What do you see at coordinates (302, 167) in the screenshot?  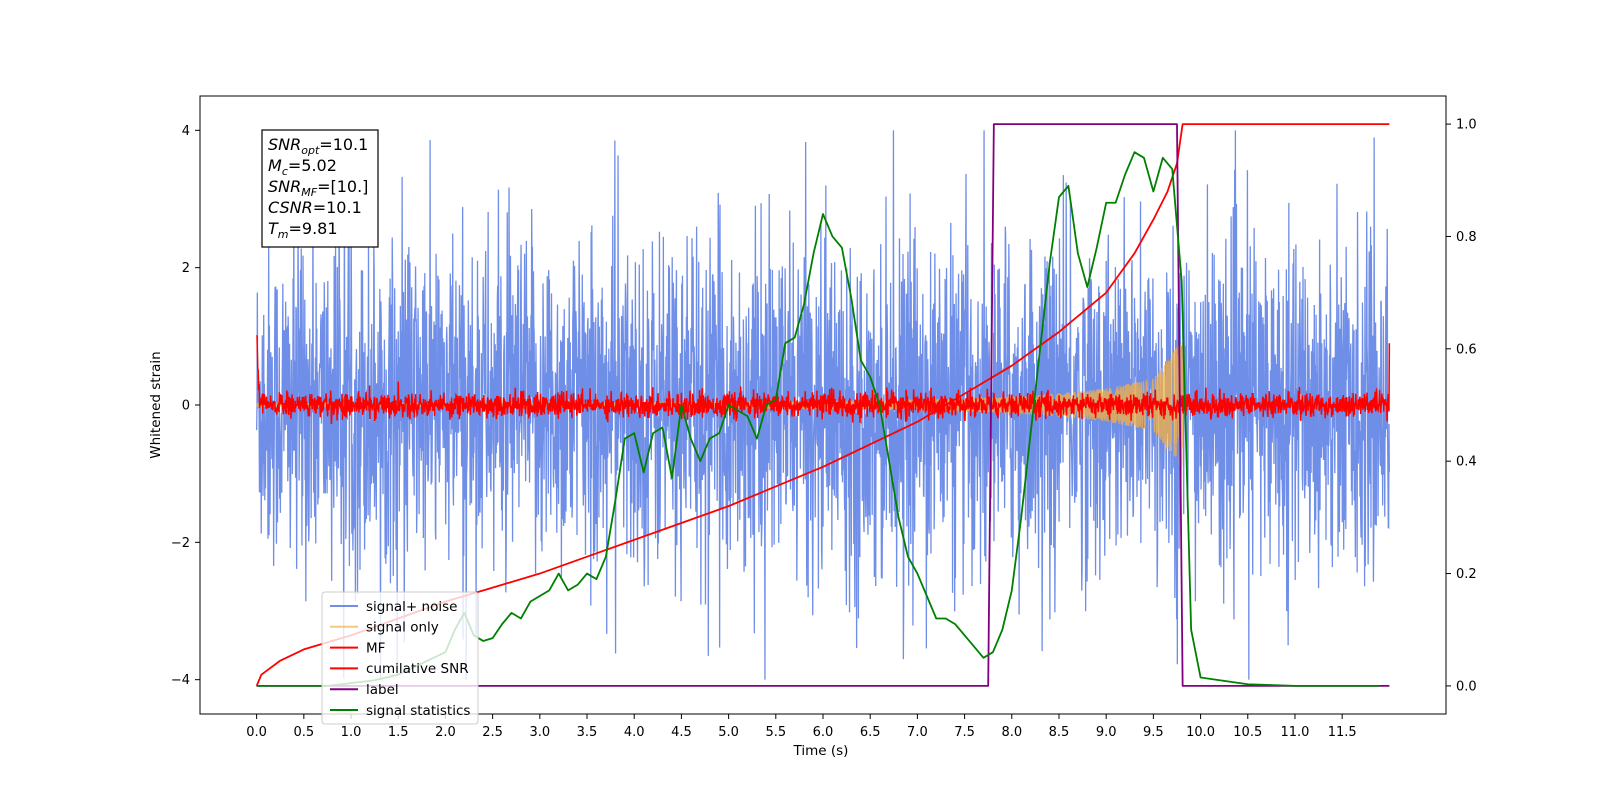 I see `info-line: Mc=5.02` at bounding box center [302, 167].